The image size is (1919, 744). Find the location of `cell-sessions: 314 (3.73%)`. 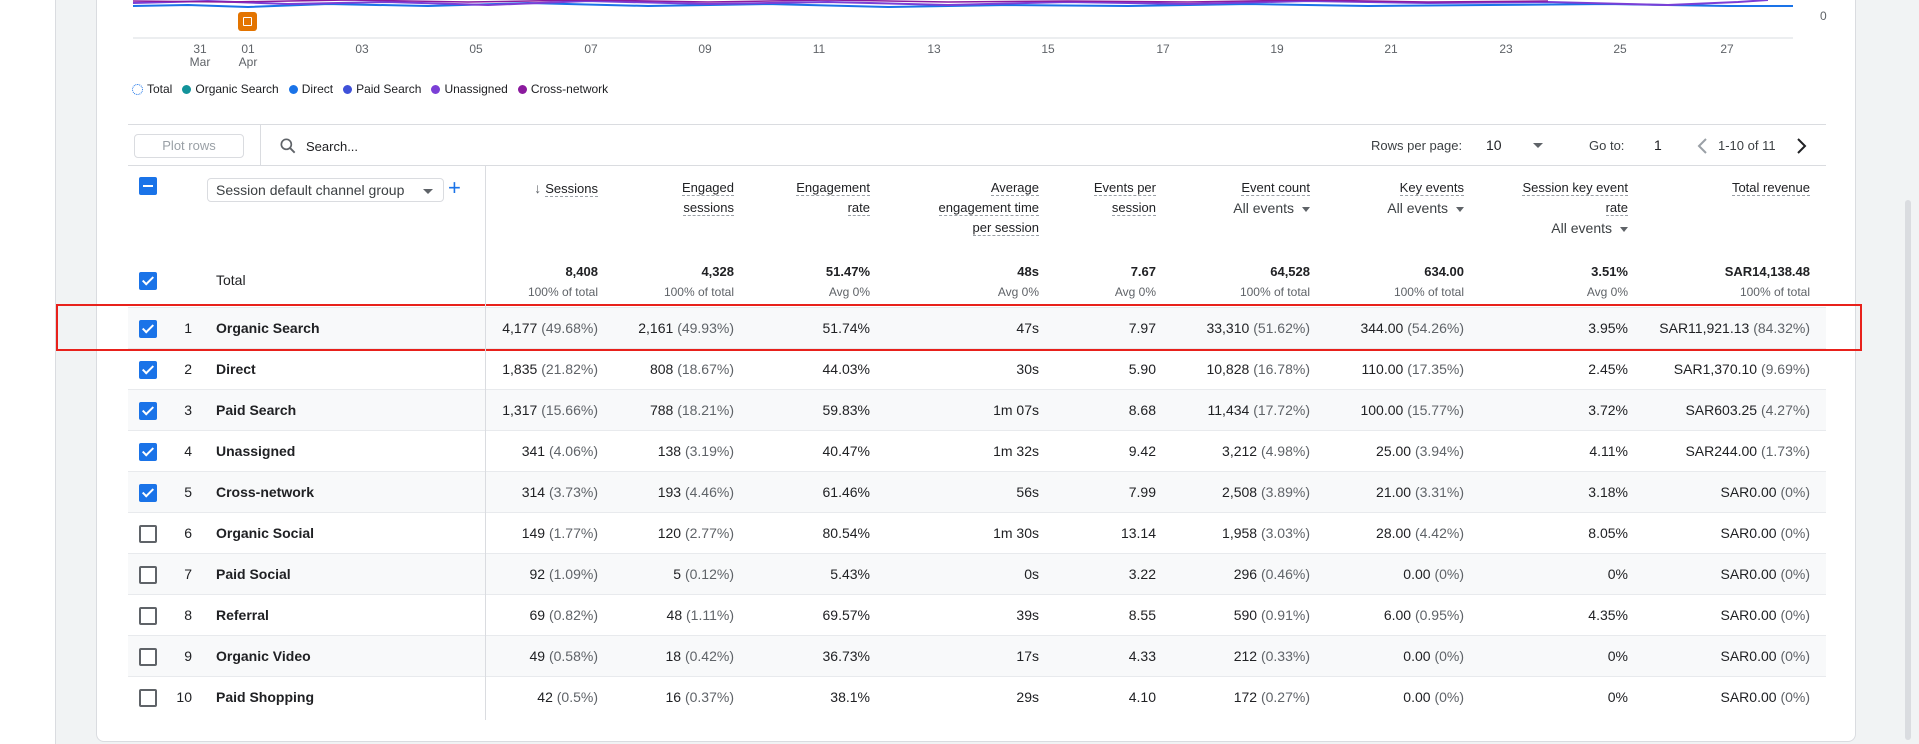

cell-sessions: 314 (3.73%) is located at coordinates (560, 492).